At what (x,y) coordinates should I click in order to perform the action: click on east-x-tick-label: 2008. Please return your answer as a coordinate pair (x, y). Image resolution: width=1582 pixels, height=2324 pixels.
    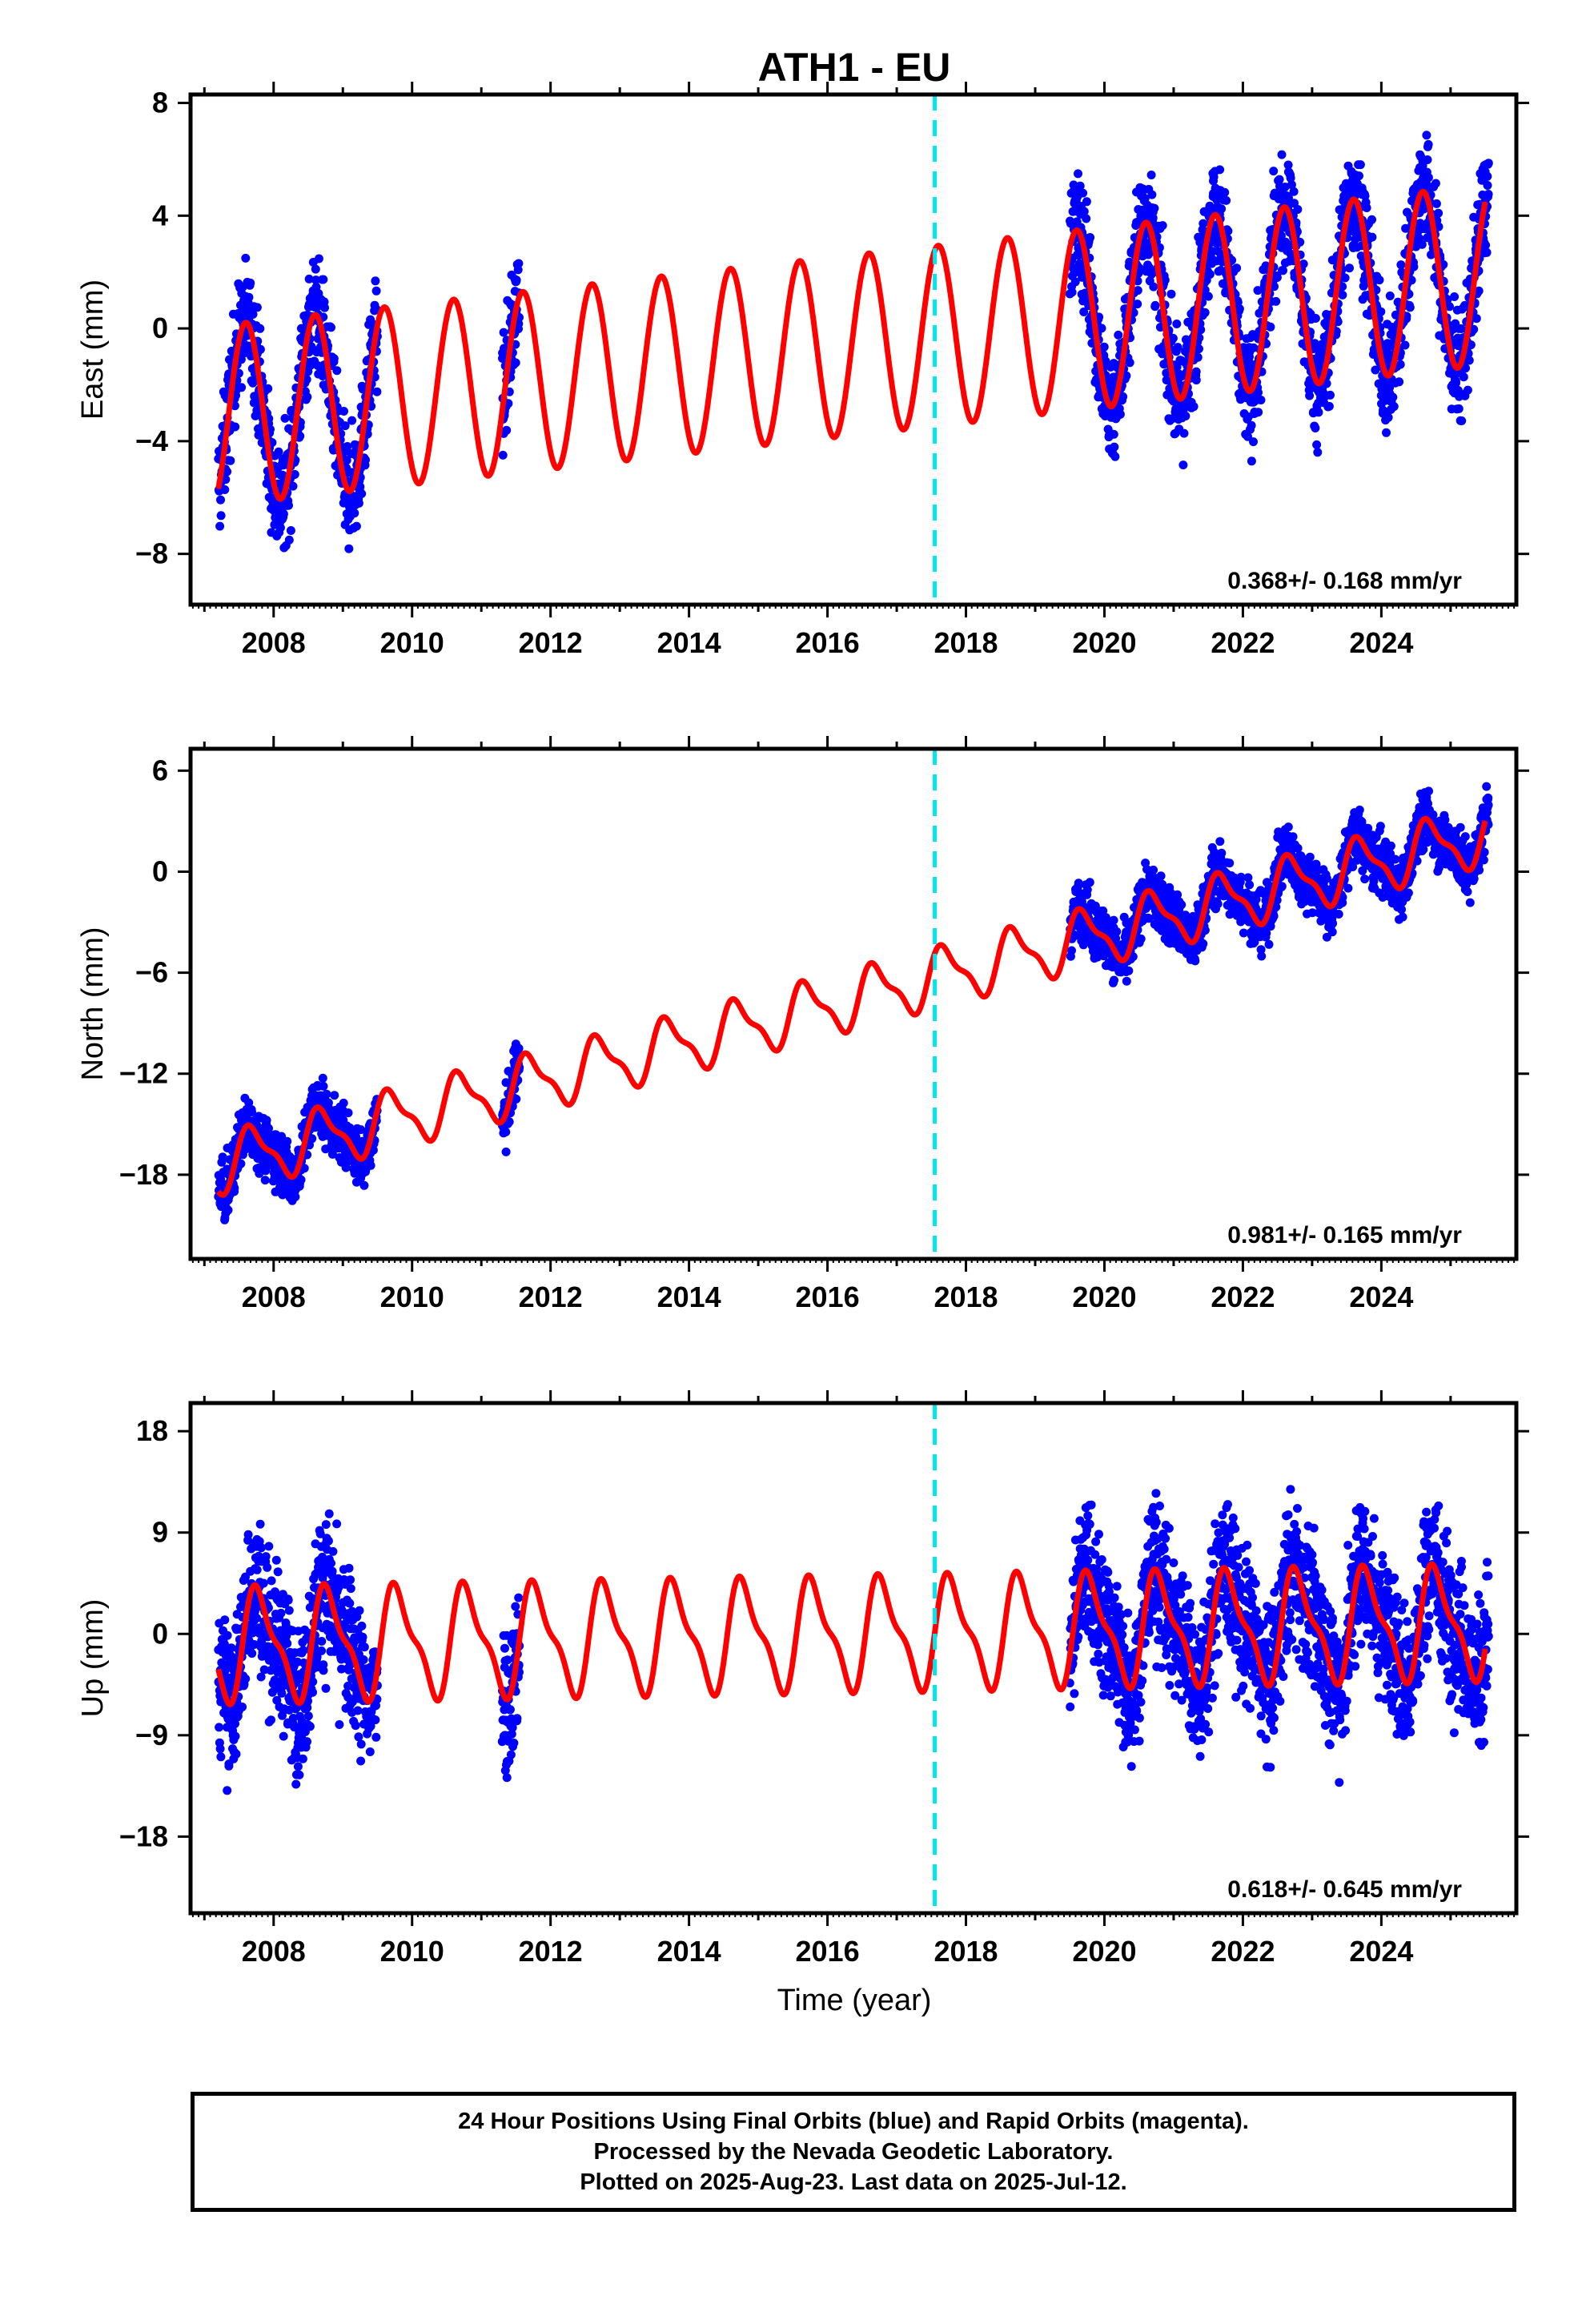
    Looking at the image, I should click on (274, 642).